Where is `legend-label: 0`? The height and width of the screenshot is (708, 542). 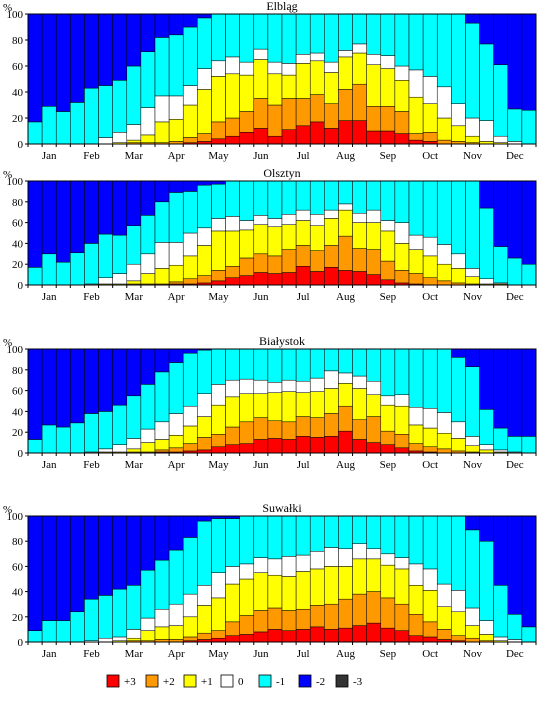 legend-label: 0 is located at coordinates (241, 682).